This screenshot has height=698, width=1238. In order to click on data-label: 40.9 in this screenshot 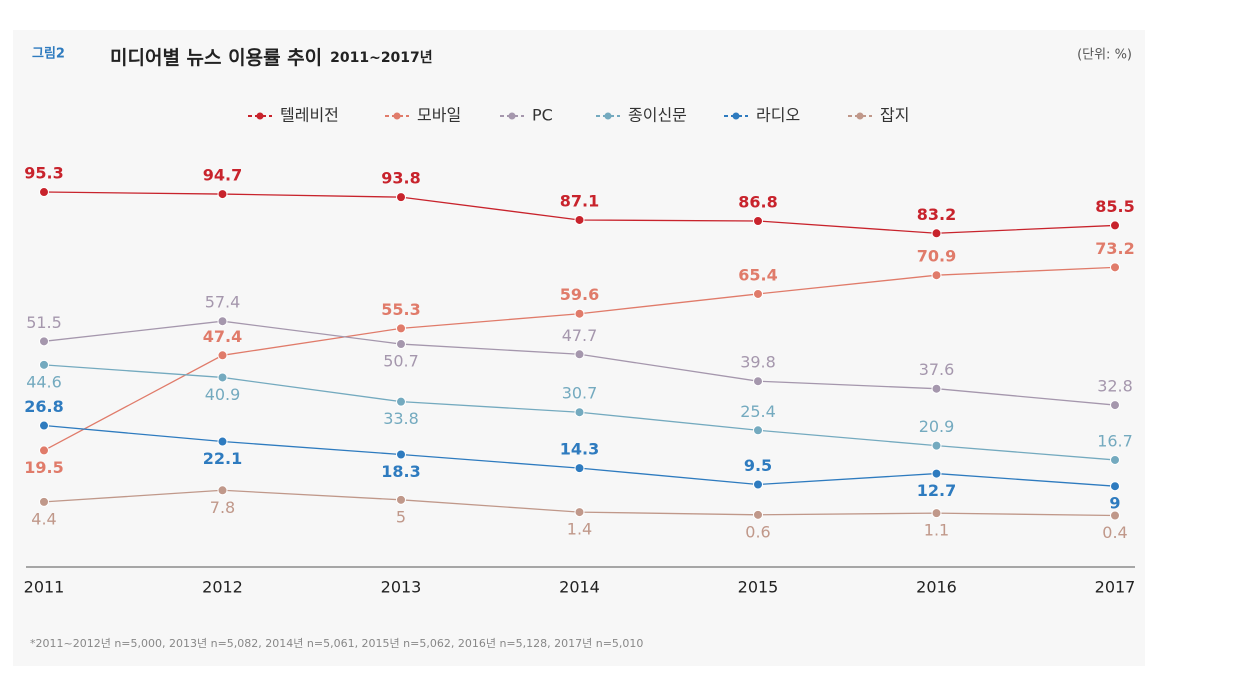, I will do `click(223, 394)`.